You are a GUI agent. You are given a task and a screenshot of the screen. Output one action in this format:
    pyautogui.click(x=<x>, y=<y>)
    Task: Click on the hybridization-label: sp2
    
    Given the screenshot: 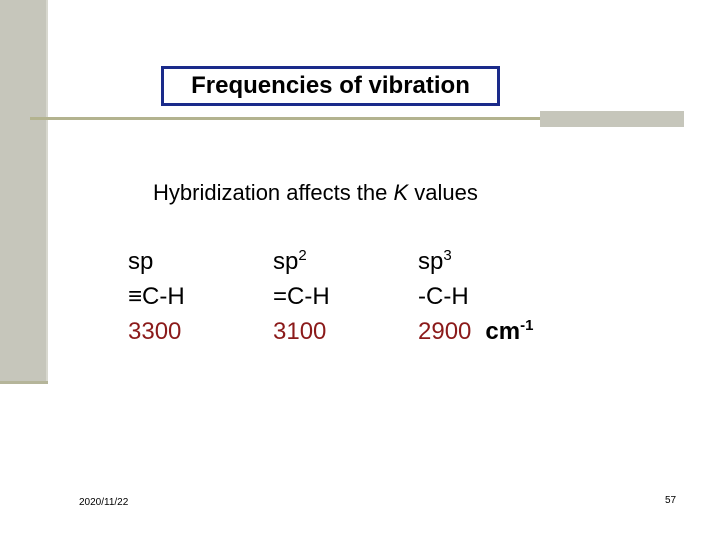 What is the action you would take?
    pyautogui.click(x=301, y=261)
    